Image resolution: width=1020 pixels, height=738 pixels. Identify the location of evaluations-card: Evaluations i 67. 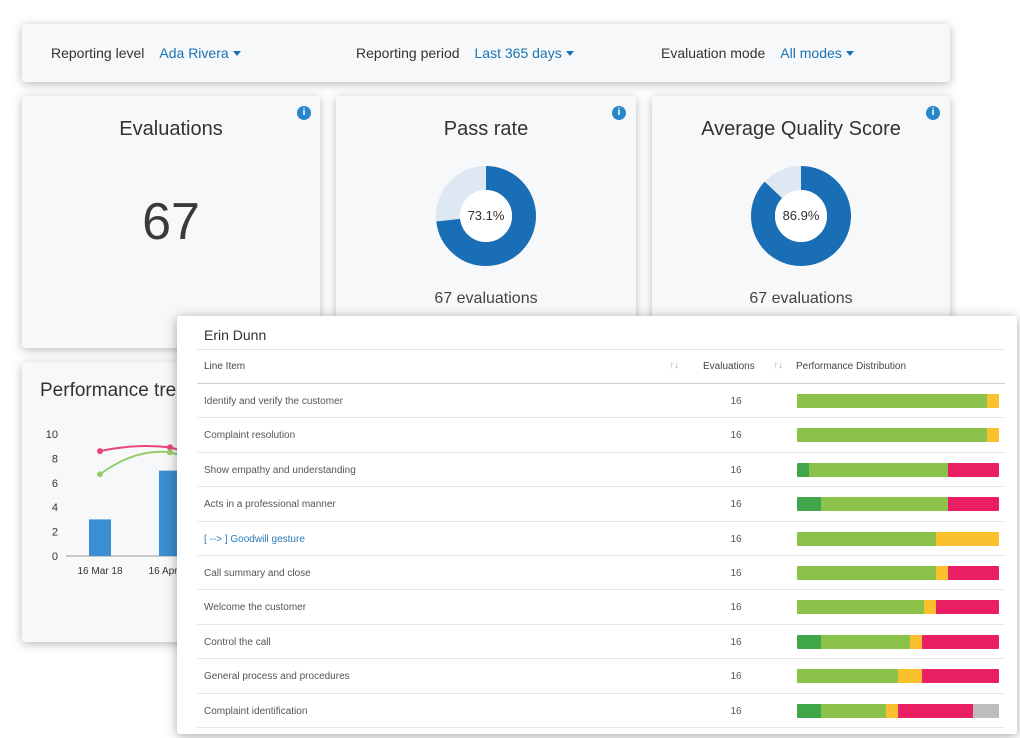
(171, 222).